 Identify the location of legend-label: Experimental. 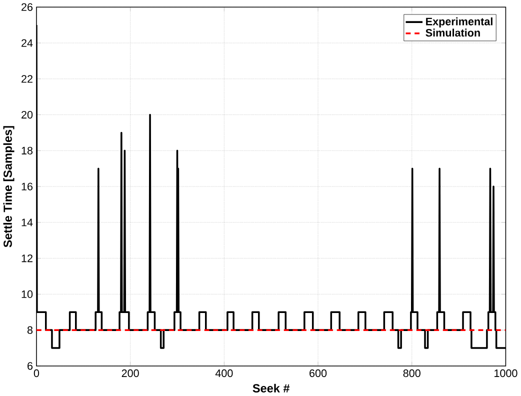
(459, 23).